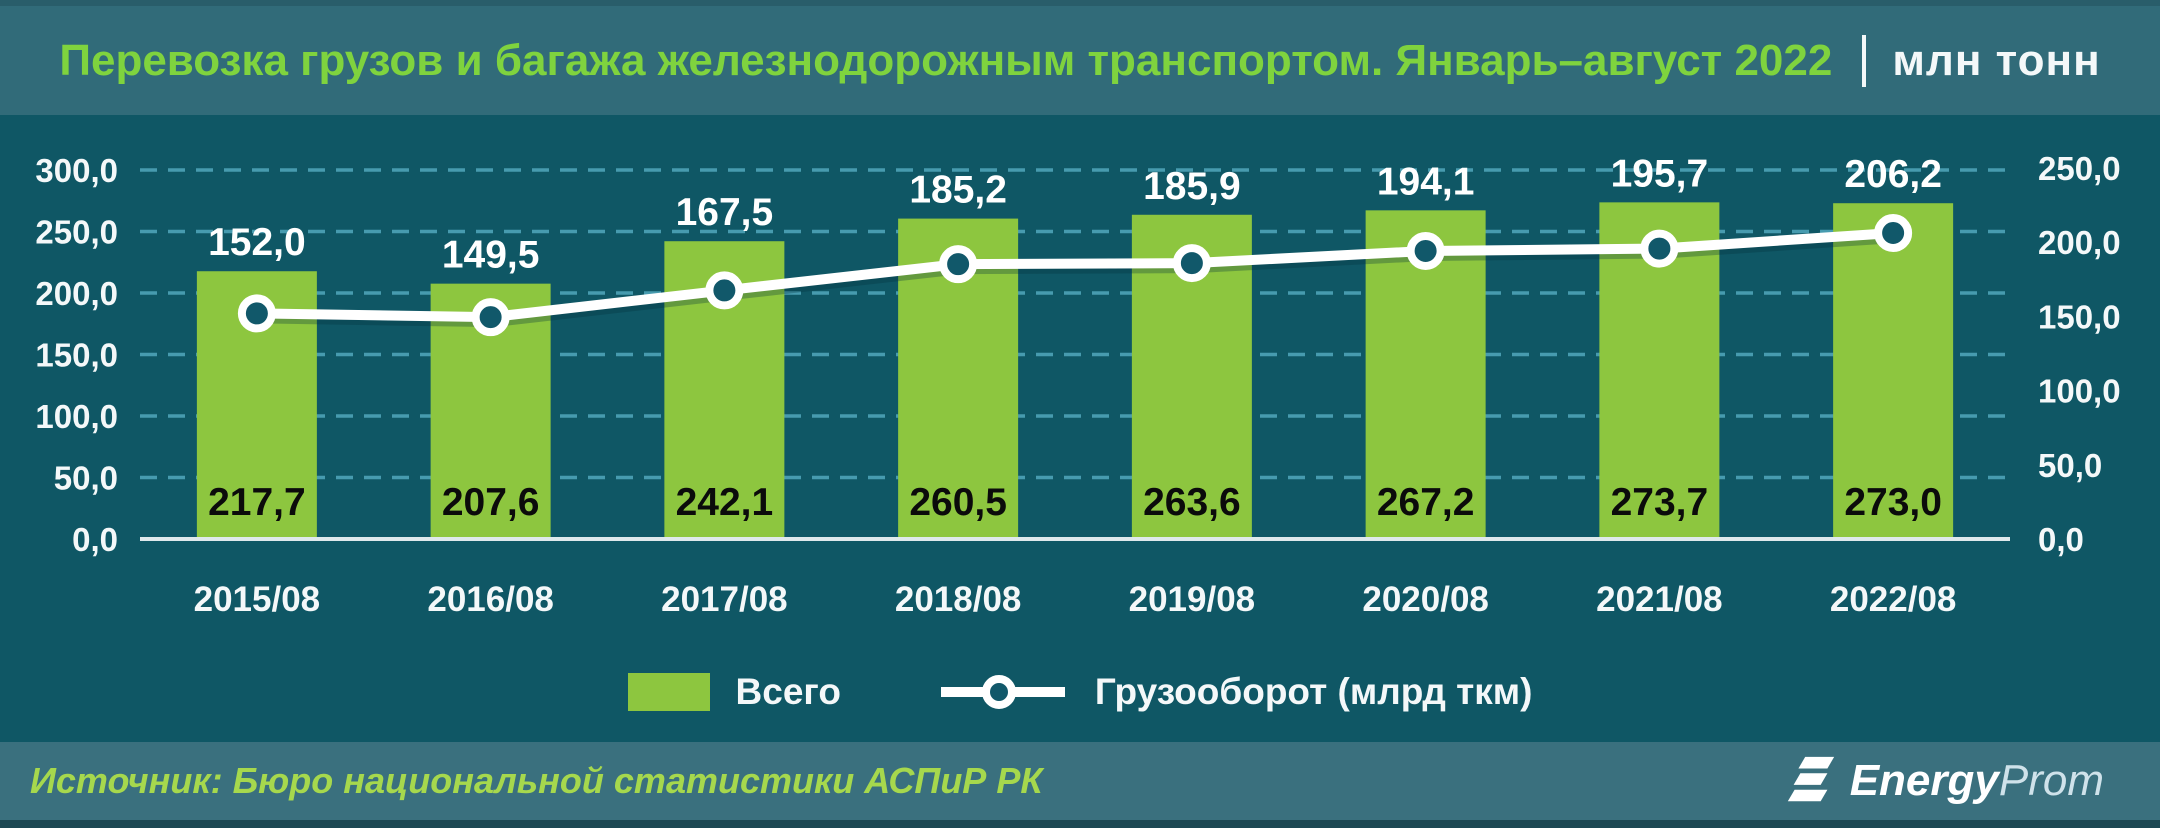 This screenshot has height=828, width=2160. What do you see at coordinates (1426, 502) in the screenshot?
I see `bar-value-label: 267,2` at bounding box center [1426, 502].